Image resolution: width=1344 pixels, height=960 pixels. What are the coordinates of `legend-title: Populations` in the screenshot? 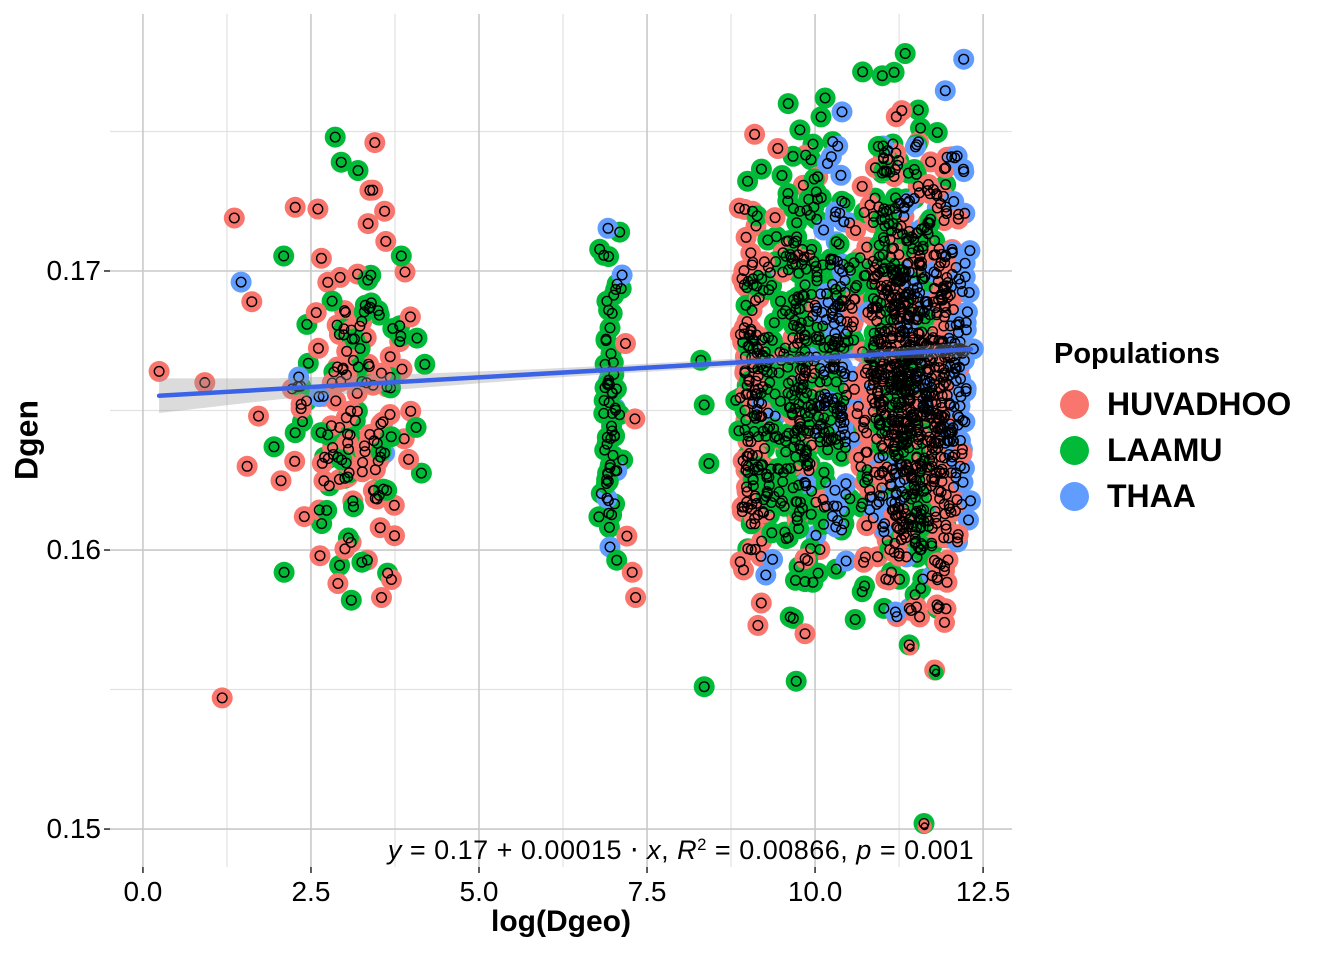 It's located at (1137, 354).